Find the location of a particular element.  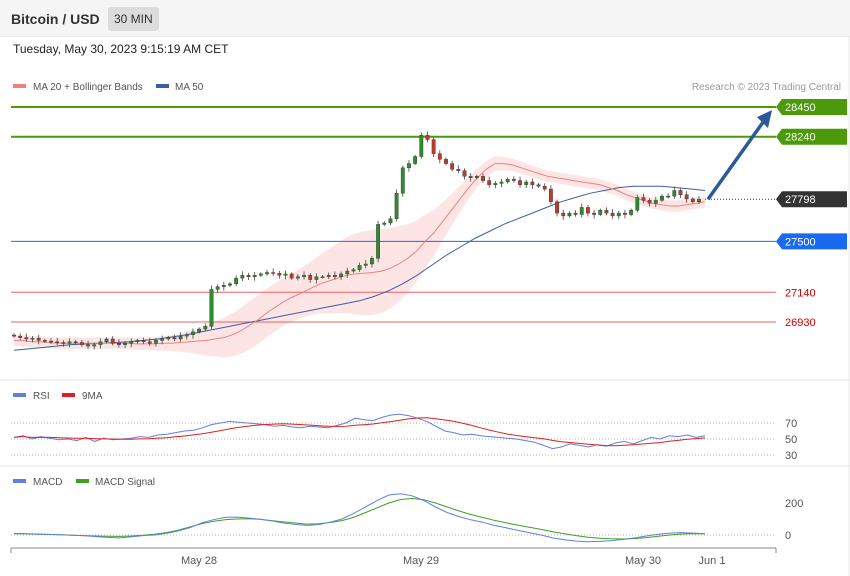

macd-line is located at coordinates (359, 518).